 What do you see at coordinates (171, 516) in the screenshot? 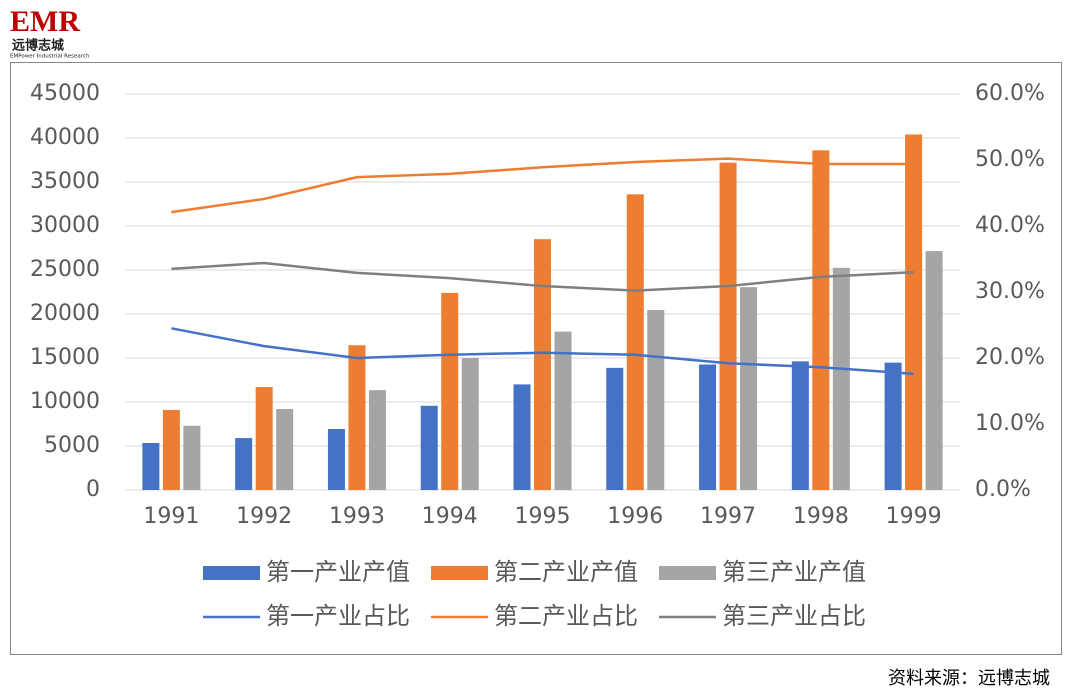
I see `x-tick-label: 1991` at bounding box center [171, 516].